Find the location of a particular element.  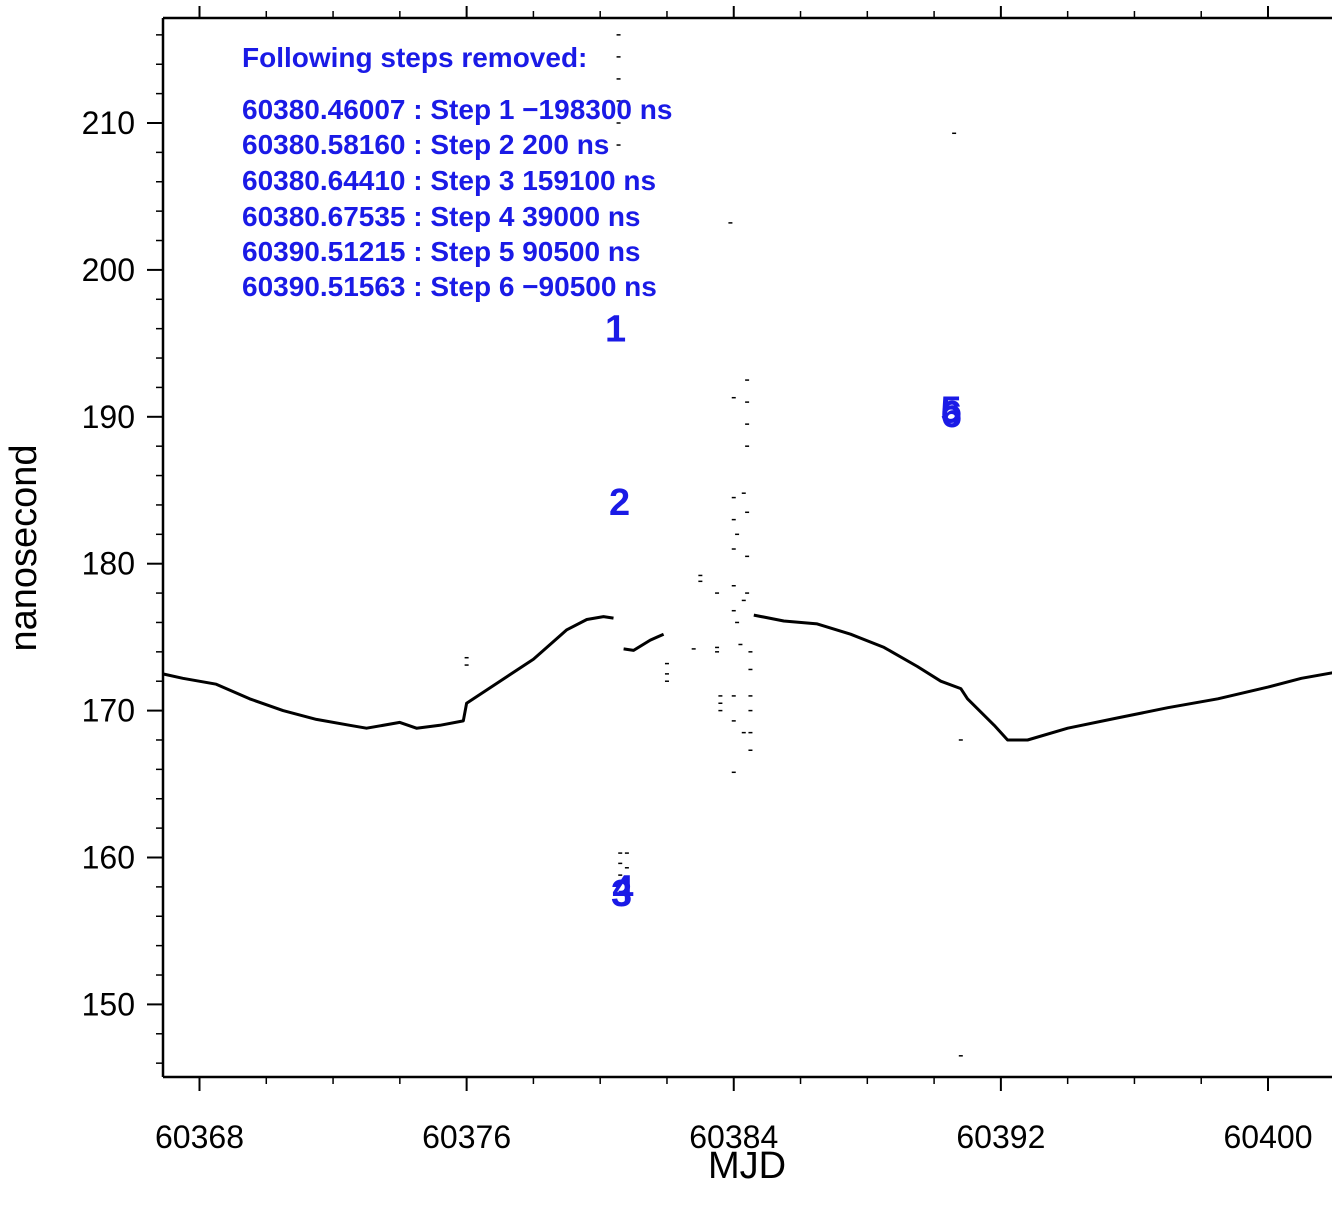

x-tick-label: 60368 is located at coordinates (199, 1137).